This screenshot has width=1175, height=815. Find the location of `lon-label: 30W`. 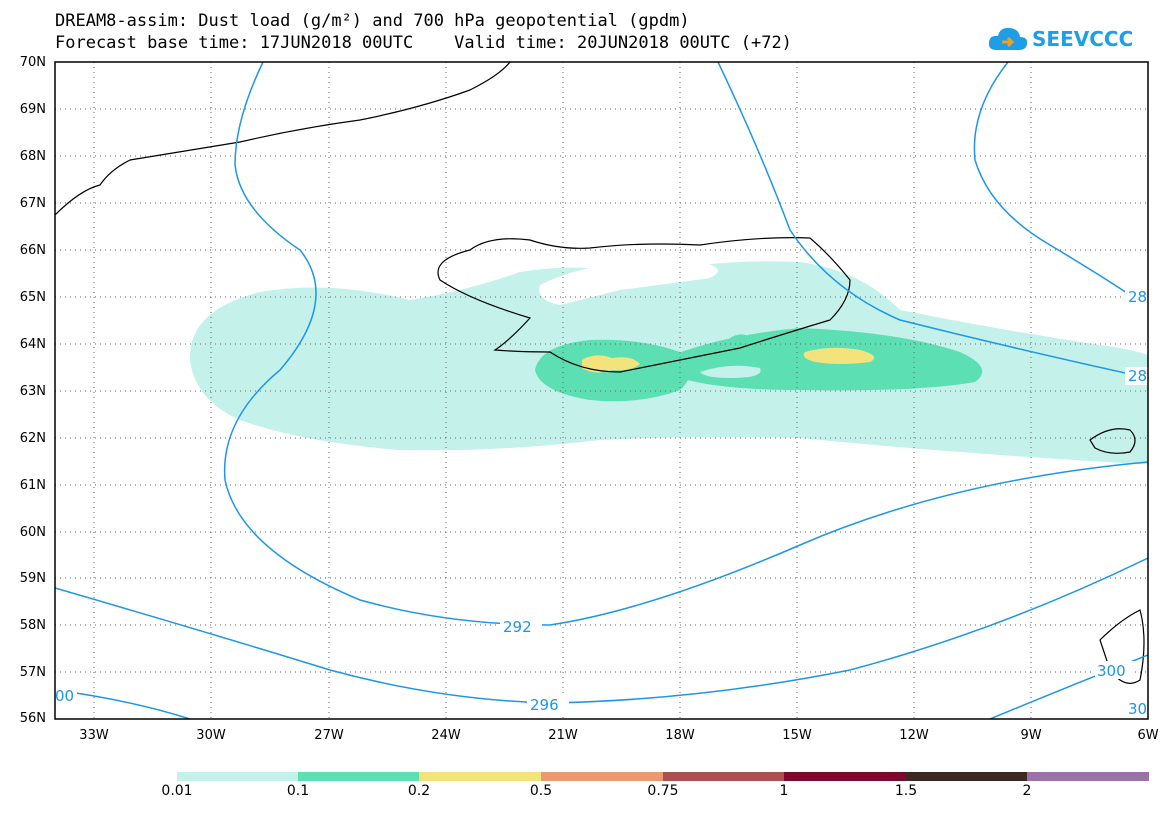

lon-label: 30W is located at coordinates (211, 735).